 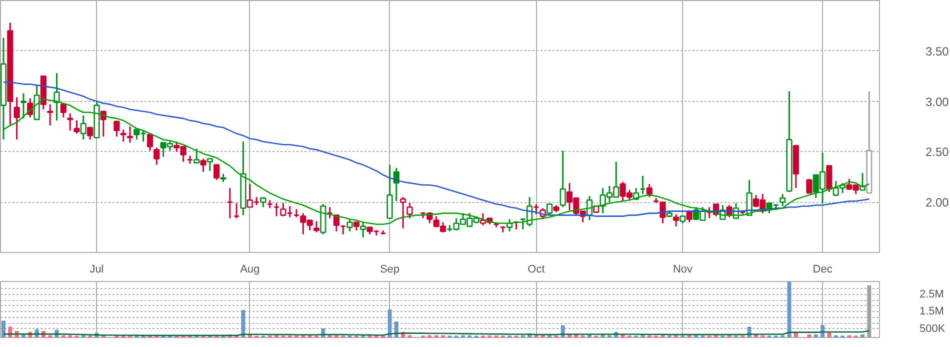 What do you see at coordinates (390, 270) in the screenshot?
I see `x-tick-label: Sep` at bounding box center [390, 270].